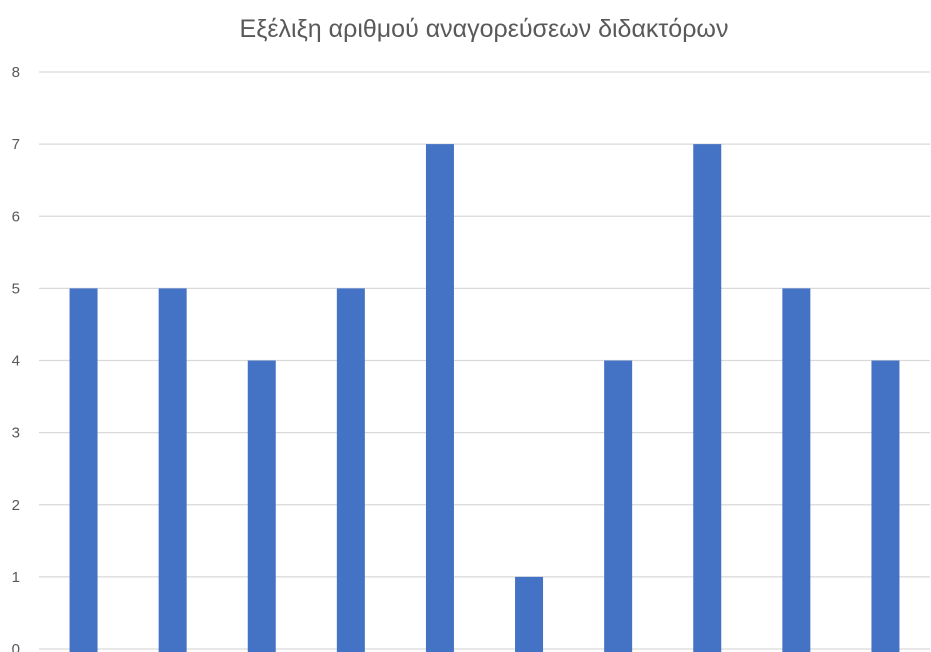 The image size is (931, 652). Describe the element at coordinates (16, 577) in the screenshot. I see `y-tick-label: 1` at that location.